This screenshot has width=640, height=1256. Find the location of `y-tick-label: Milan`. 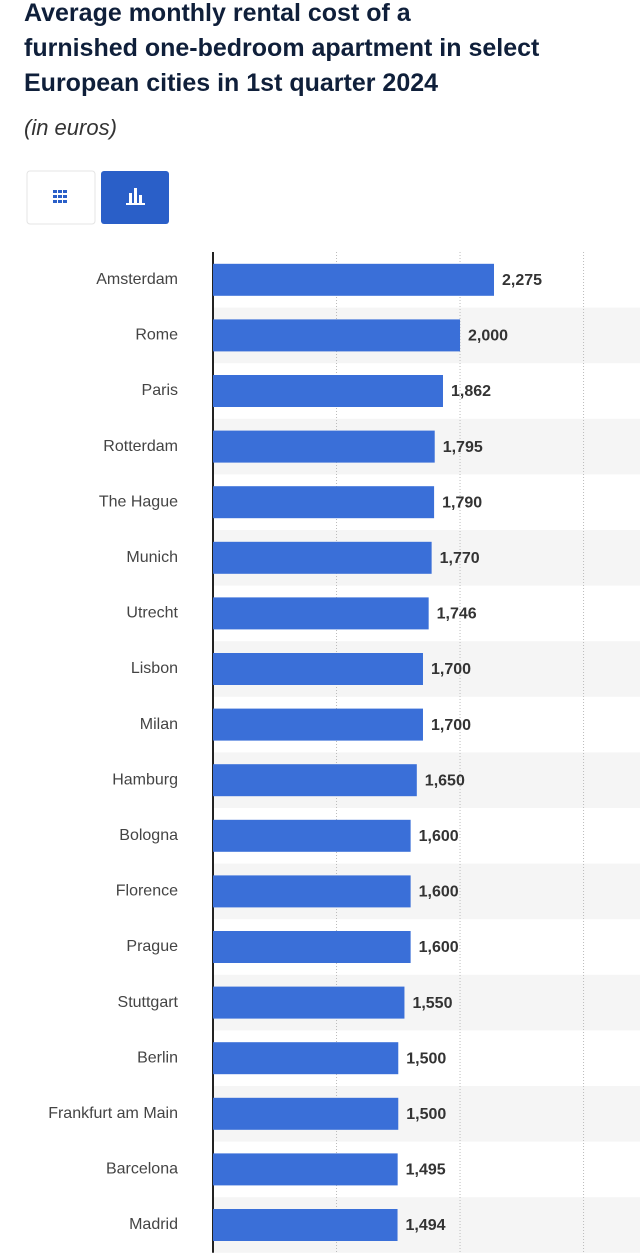

y-tick-label: Milan is located at coordinates (159, 724).